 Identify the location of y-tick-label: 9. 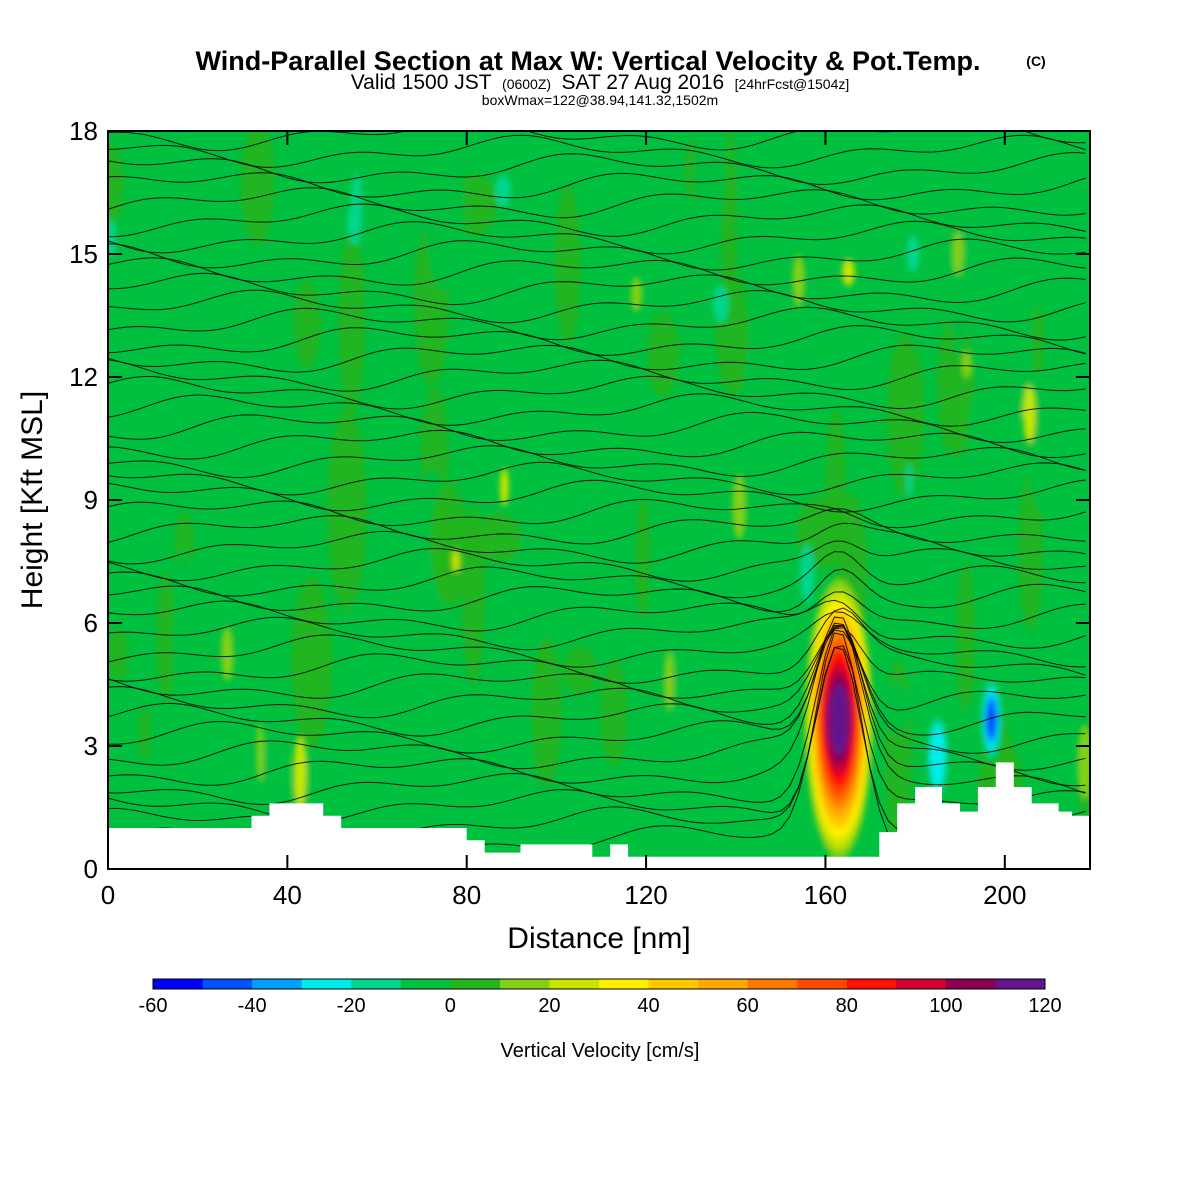
(91, 500).